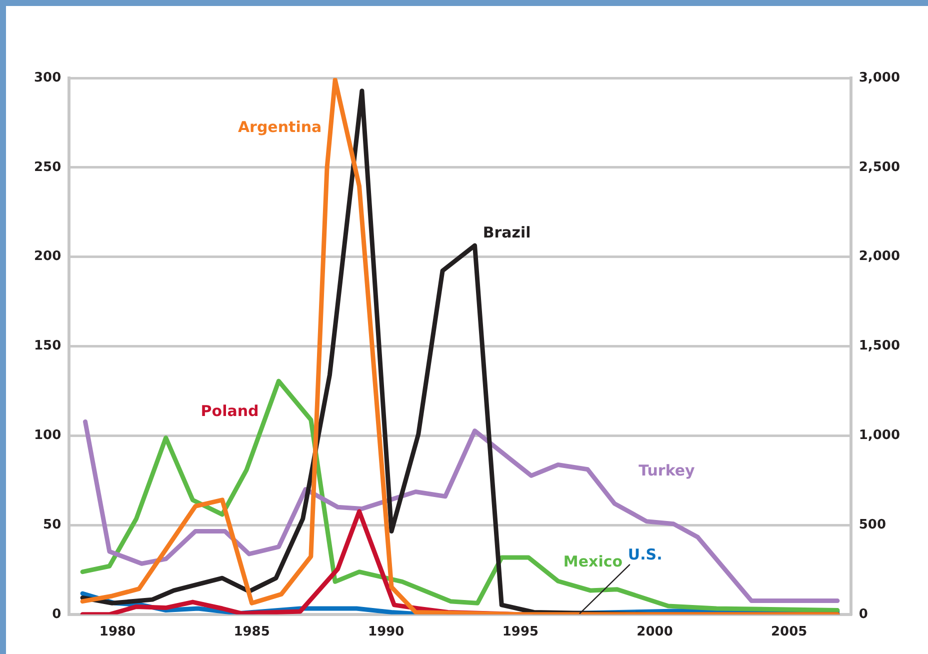 The height and width of the screenshot is (654, 928). Describe the element at coordinates (879, 346) in the screenshot. I see `y2-tick-label: 1,500` at that location.